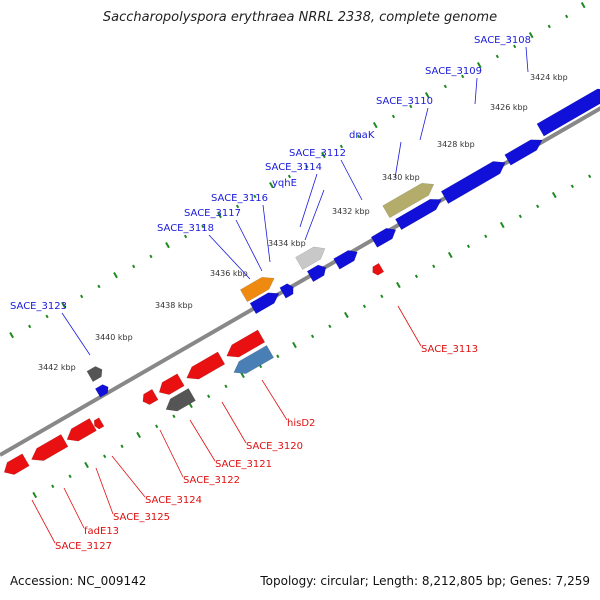  Describe the element at coordinates (449, 349) in the screenshot. I see `gene-label-sace_3113: SACE_3113` at that location.